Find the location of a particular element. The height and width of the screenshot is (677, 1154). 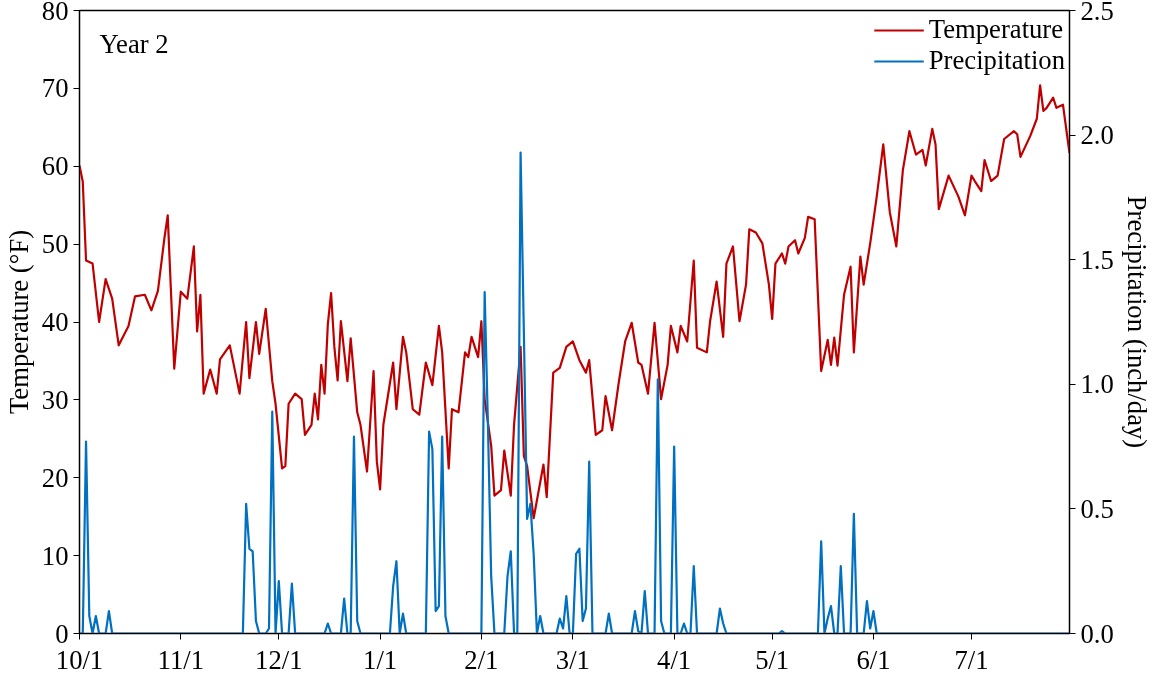

y-tick-label: 30 is located at coordinates (55, 399).